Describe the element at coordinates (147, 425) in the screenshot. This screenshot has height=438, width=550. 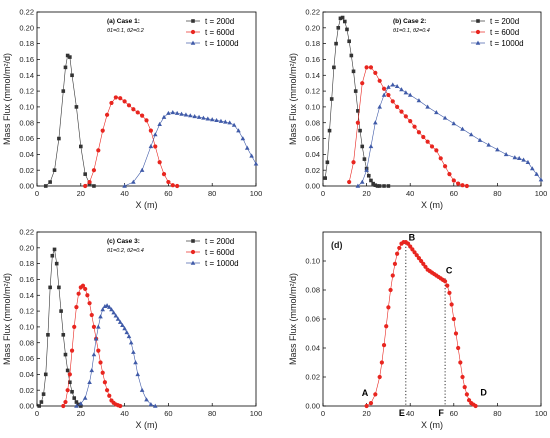
I see `x-axis-label: X (m)` at that location.